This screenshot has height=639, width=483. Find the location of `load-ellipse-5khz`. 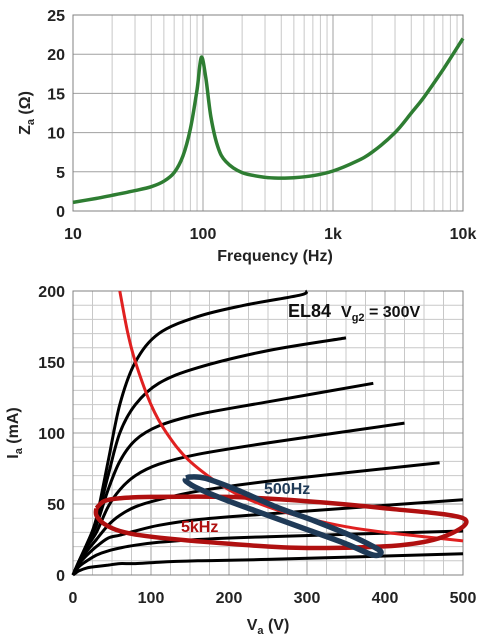

load-ellipse-5khz is located at coordinates (281, 522).